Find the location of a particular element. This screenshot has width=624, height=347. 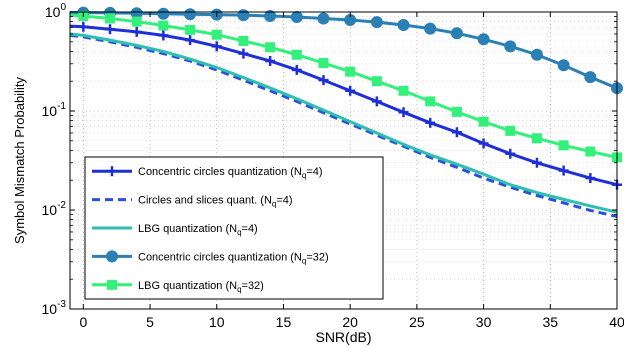

y-tick-label: 10⁰ is located at coordinates (56, 11).